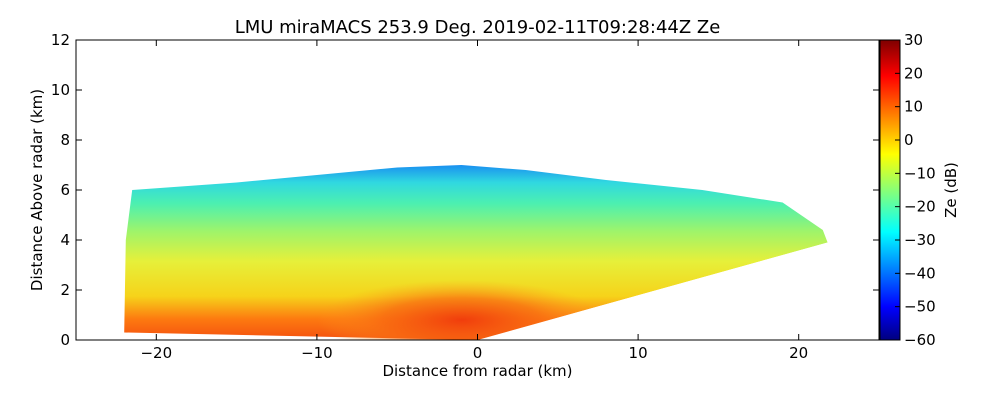  I want to click on colorbar-tick-label: −30, so click(920, 240).